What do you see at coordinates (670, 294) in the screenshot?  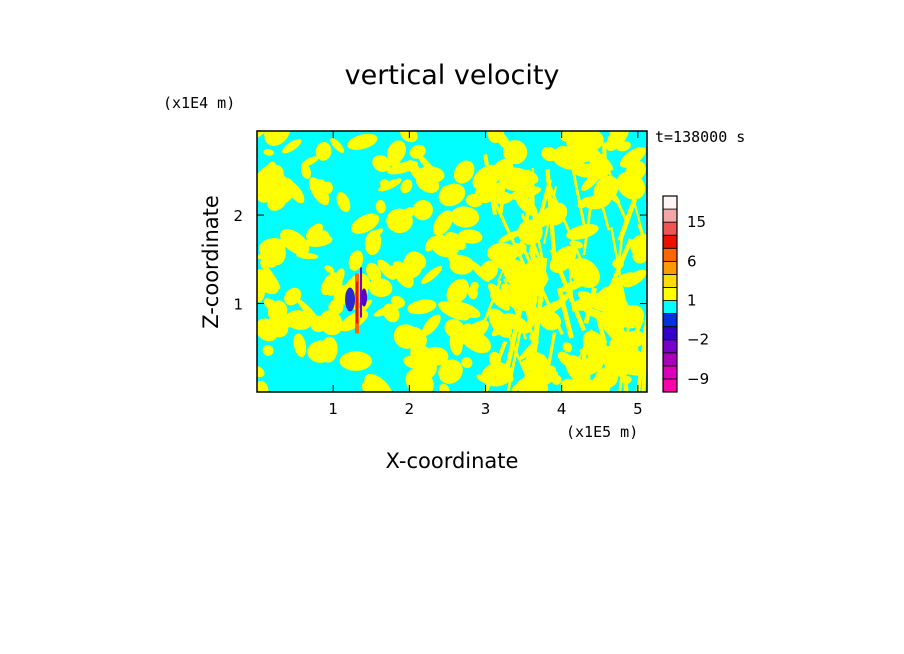 I see `colorbar-frame` at bounding box center [670, 294].